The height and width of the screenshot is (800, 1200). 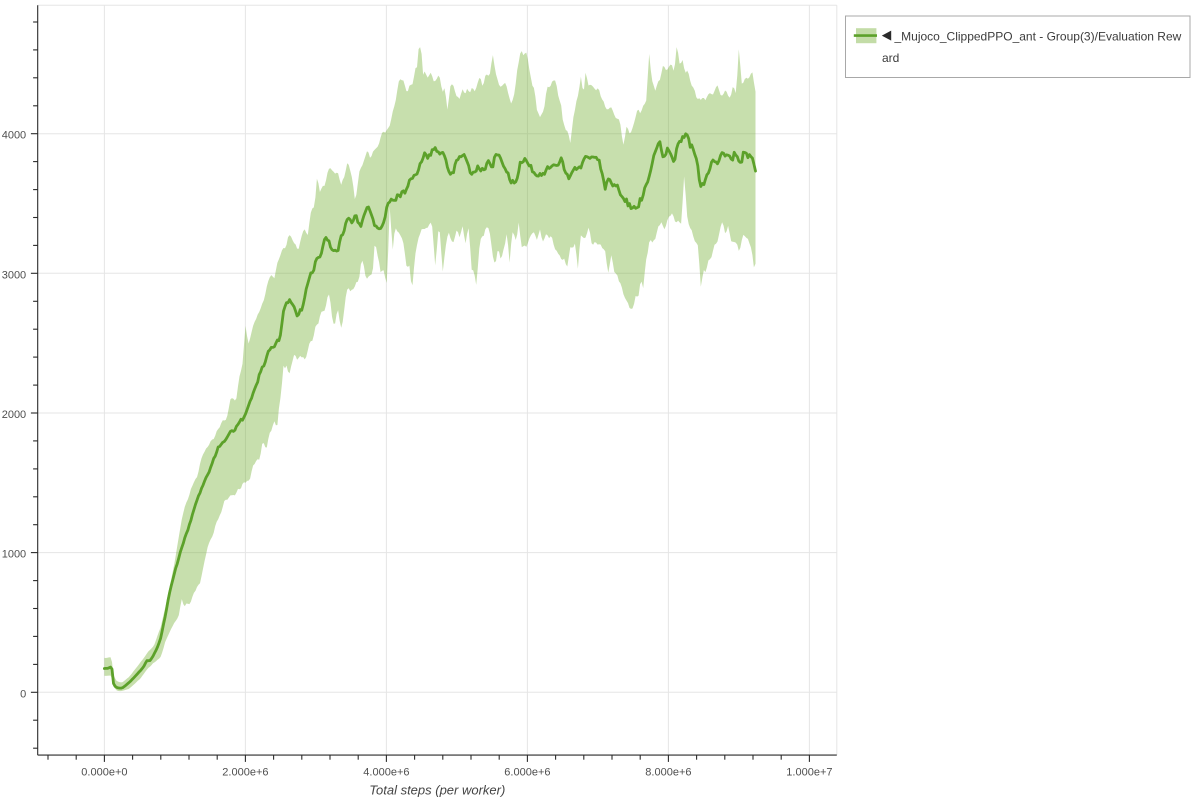 What do you see at coordinates (890, 58) in the screenshot?
I see `svg-text: ard` at bounding box center [890, 58].